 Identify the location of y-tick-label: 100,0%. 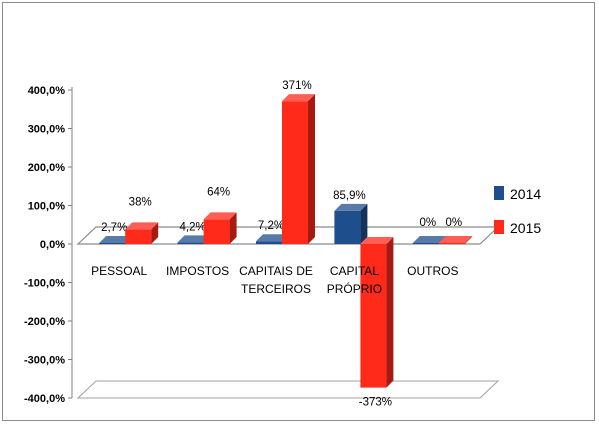
(47, 207).